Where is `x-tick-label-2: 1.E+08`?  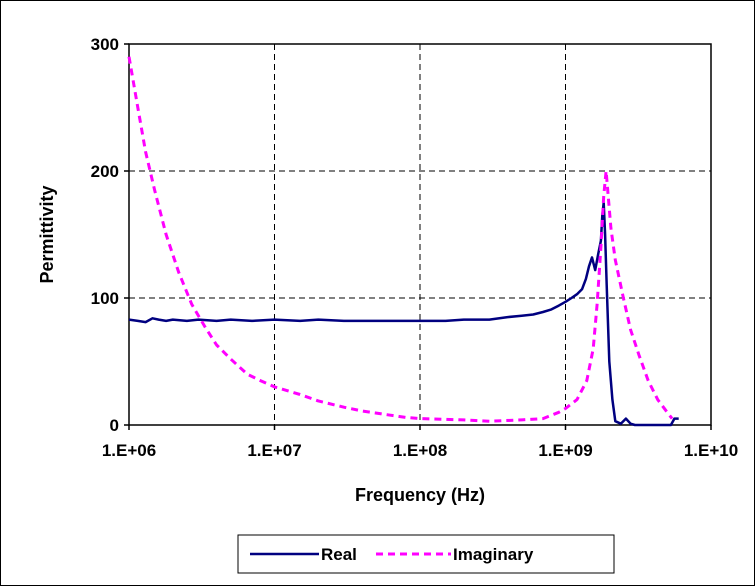
x-tick-label-2: 1.E+08 is located at coordinates (420, 450).